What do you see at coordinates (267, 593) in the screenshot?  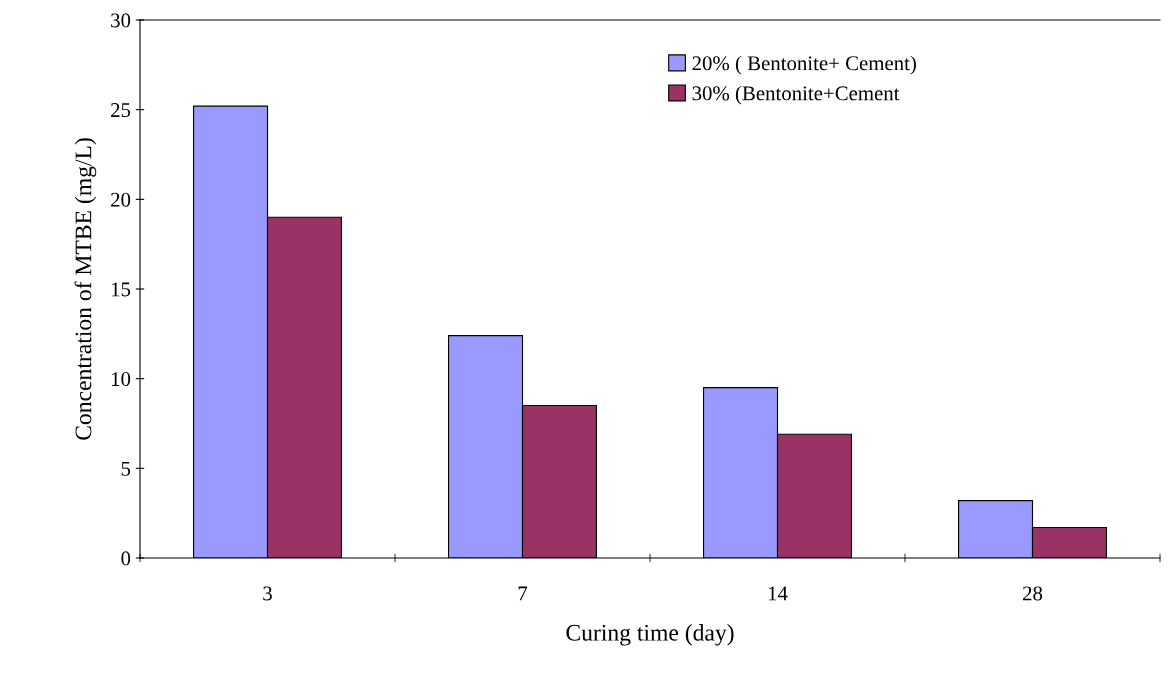 I see `x-tick-label: 3` at bounding box center [267, 593].